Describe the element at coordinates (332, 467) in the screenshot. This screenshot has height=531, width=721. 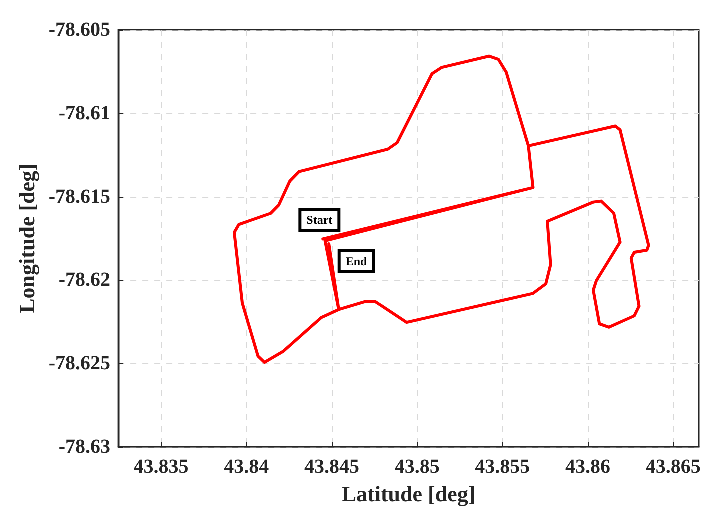
I see `x-tick-label: 43.845` at that location.